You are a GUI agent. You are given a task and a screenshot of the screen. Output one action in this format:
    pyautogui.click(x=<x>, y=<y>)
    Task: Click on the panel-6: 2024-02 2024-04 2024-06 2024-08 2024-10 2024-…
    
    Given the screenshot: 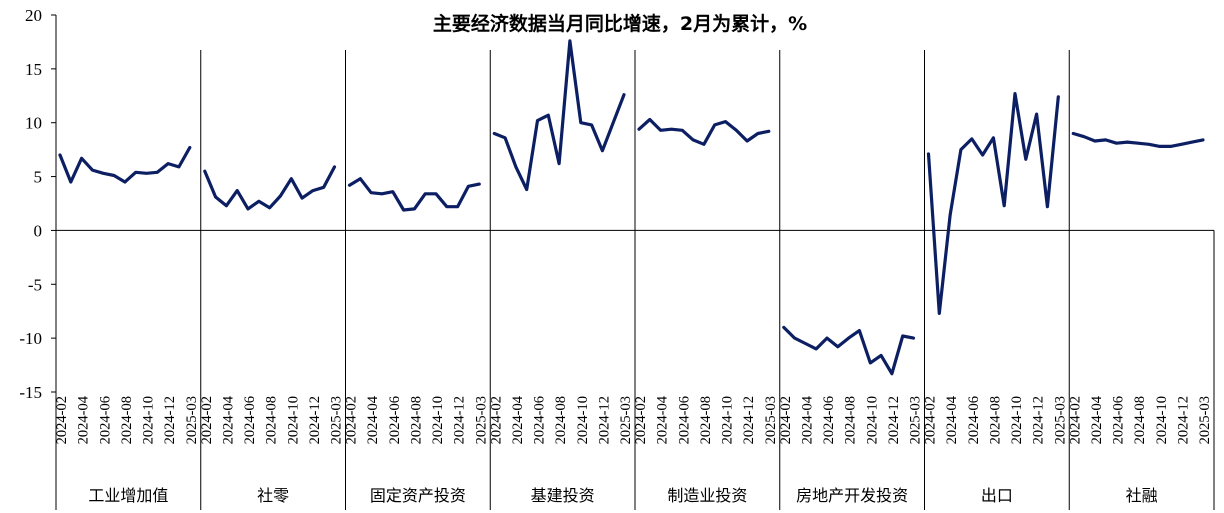 What is the action you would take?
    pyautogui.click(x=851, y=280)
    